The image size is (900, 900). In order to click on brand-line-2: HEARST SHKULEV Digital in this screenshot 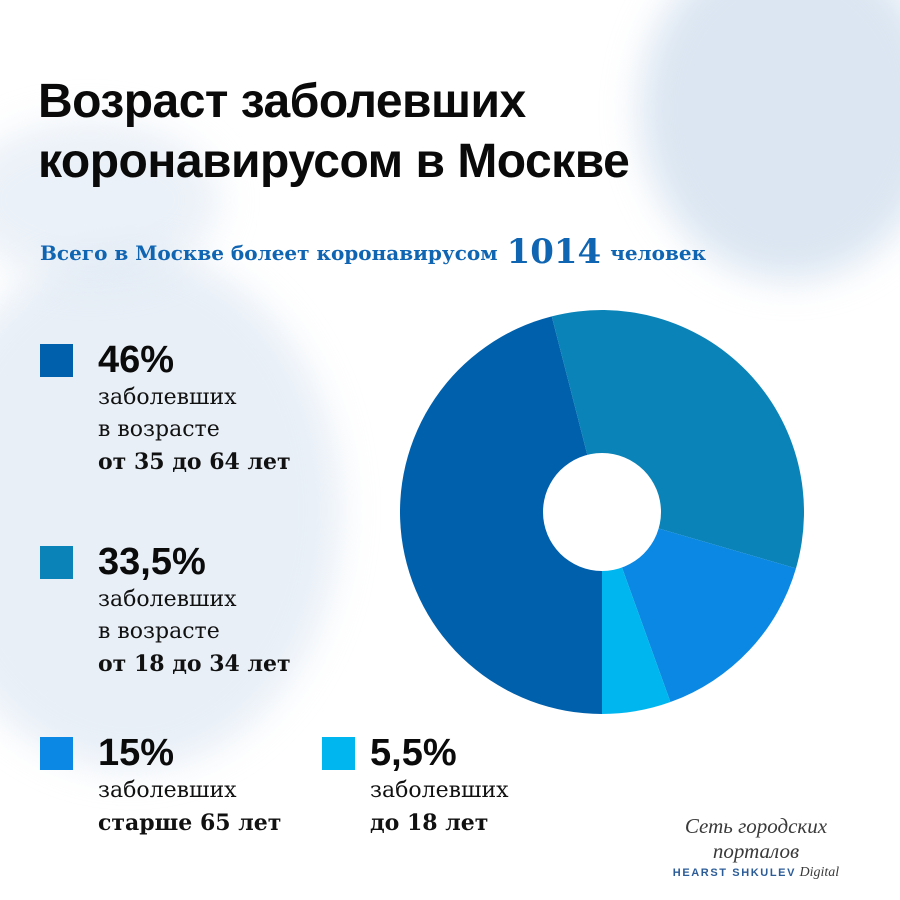, I will do `click(756, 873)`.